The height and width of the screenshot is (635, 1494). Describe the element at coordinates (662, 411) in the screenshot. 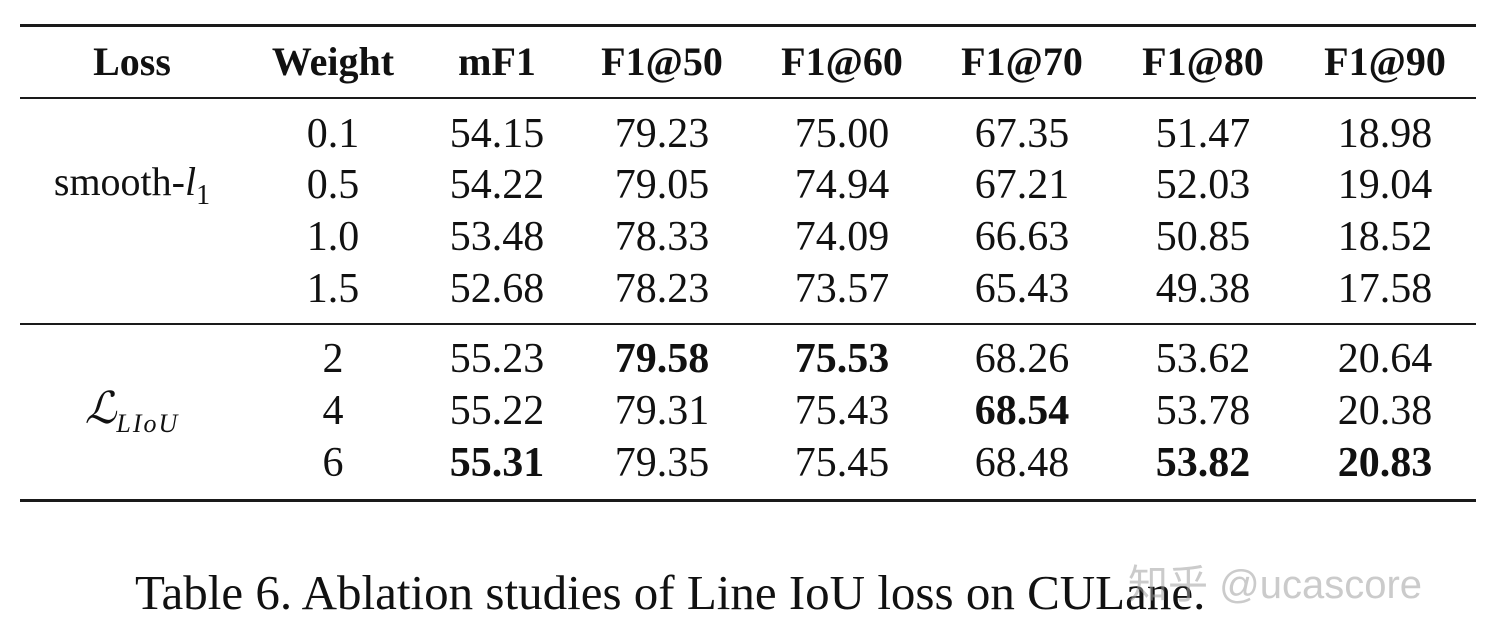

I see `metric-cell: 79.31` at that location.